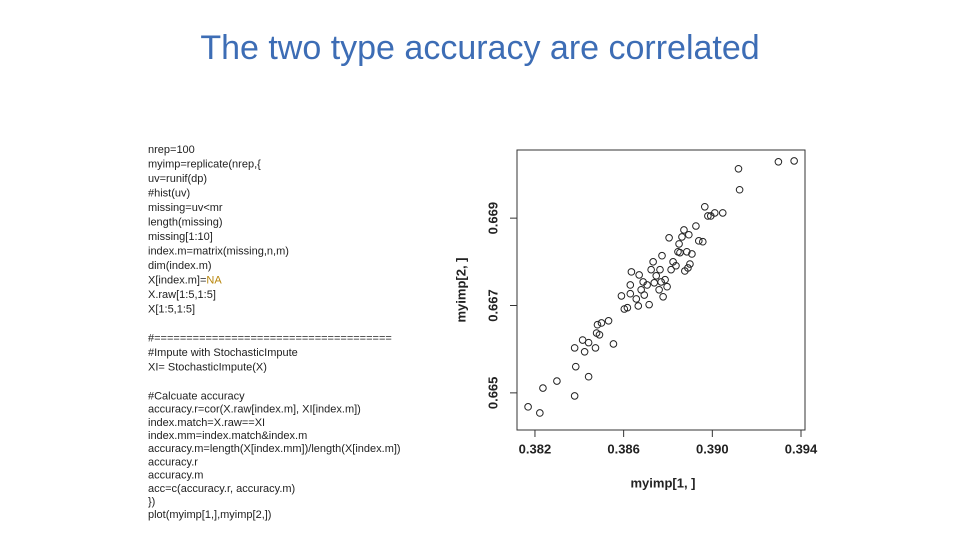 This screenshot has width=960, height=540. I want to click on code-line: plot(myimp[1,],myimp[2,]), so click(209, 515).